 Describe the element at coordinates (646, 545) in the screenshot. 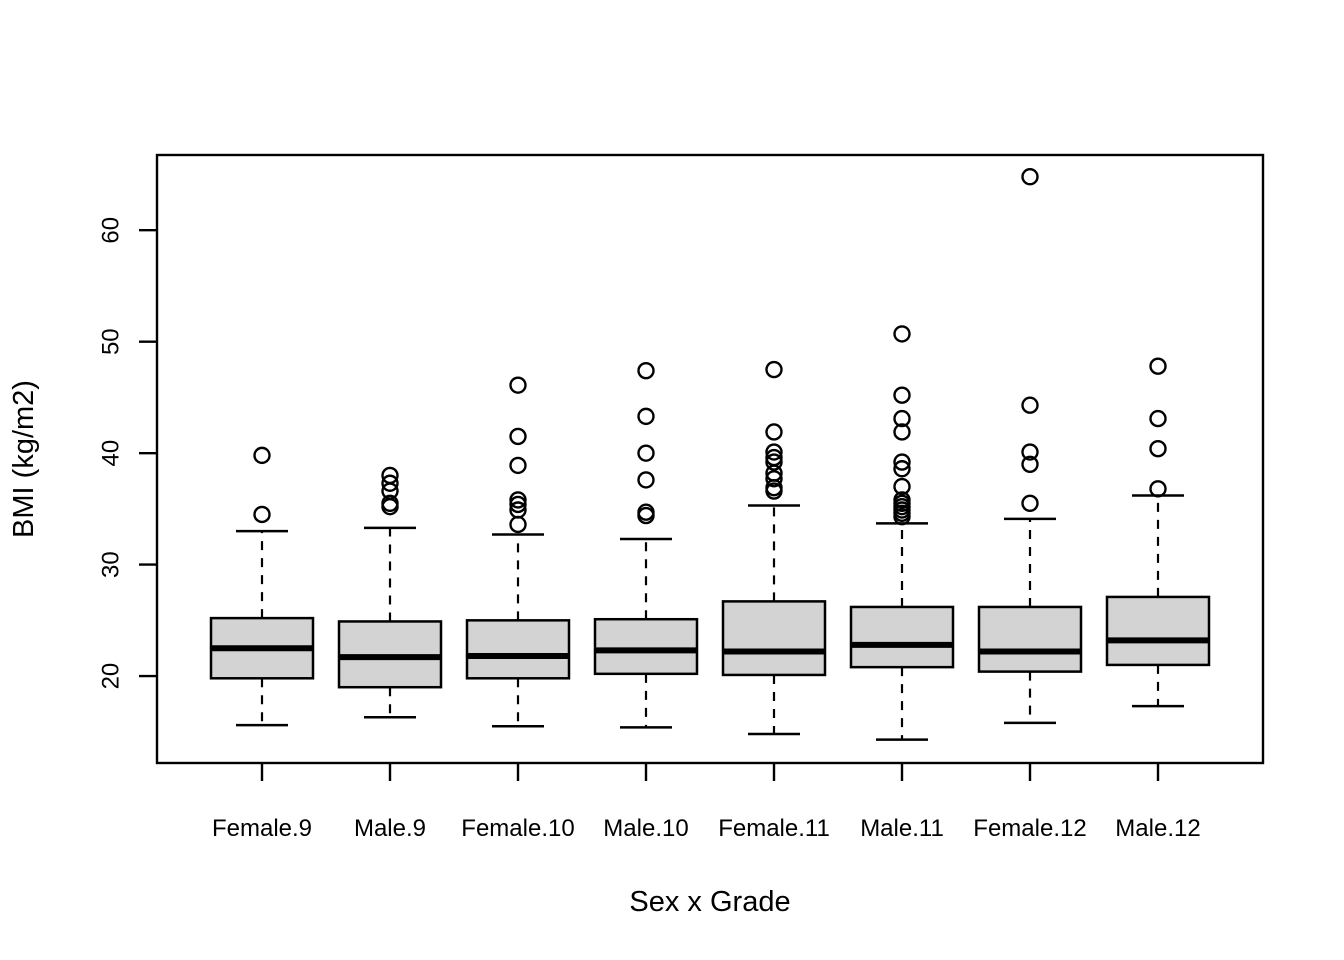

I see `box-group-Male.10` at that location.